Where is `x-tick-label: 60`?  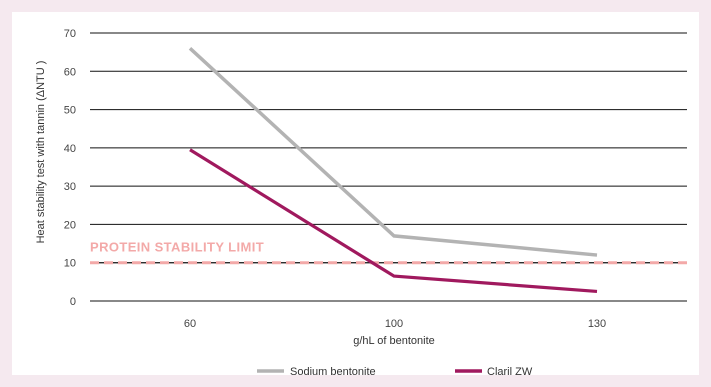
x-tick-label: 60 is located at coordinates (190, 324).